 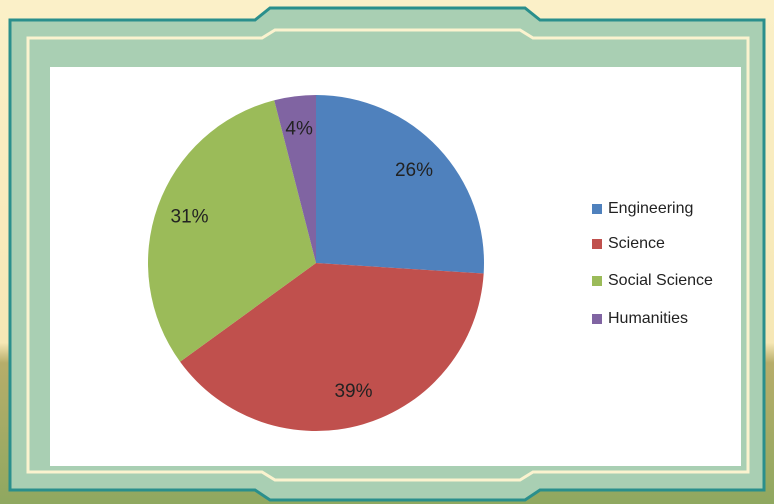 I want to click on data-label: 4%, so click(x=299, y=129).